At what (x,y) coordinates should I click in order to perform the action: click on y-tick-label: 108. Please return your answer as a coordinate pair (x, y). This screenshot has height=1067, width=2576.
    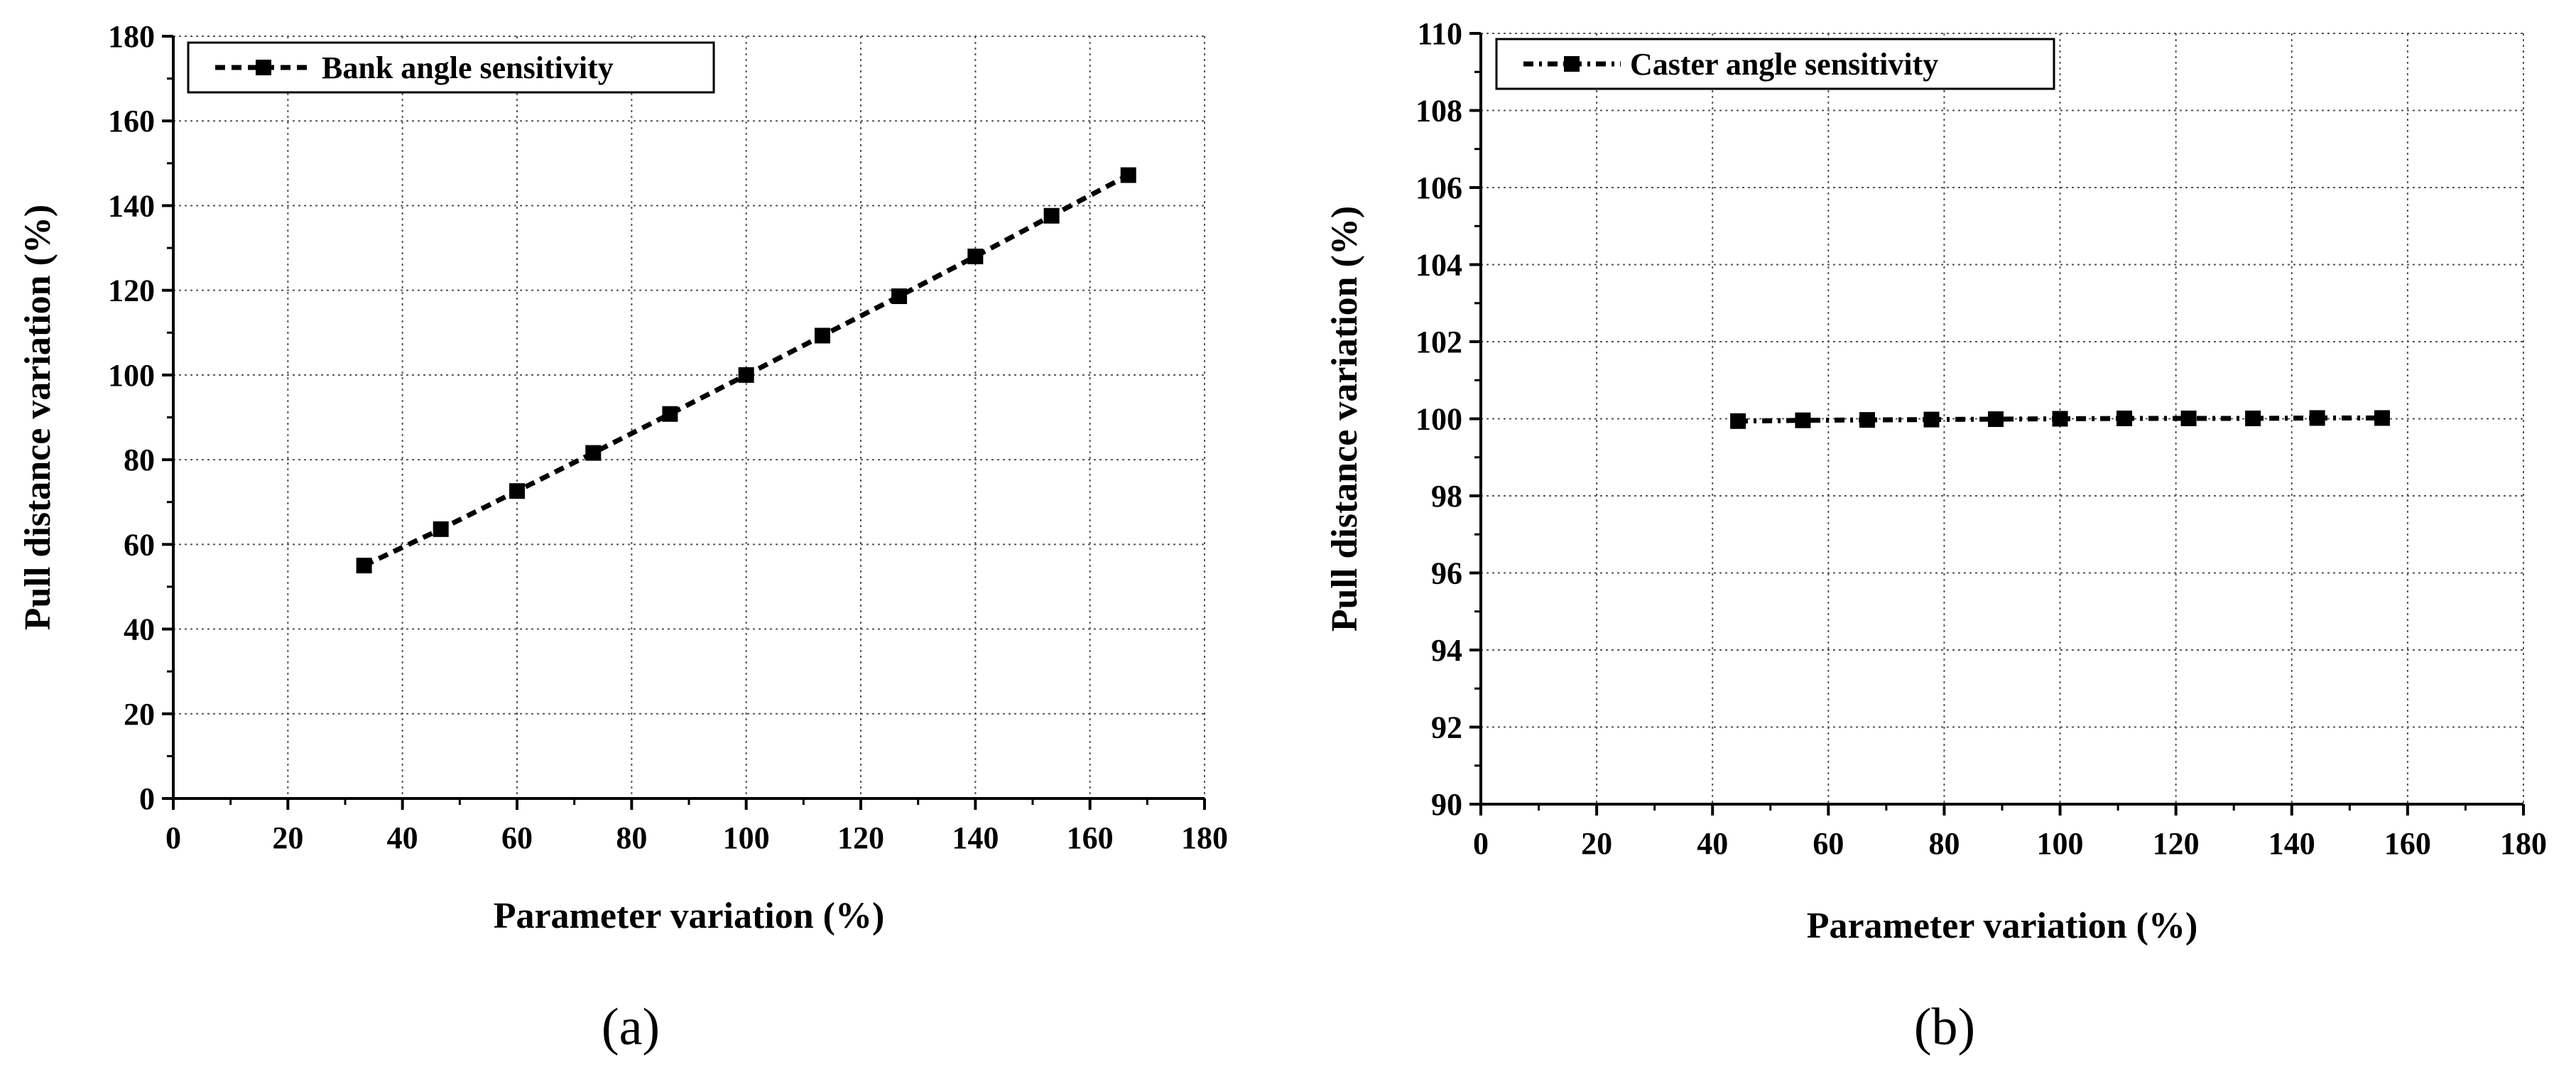
    Looking at the image, I should click on (1439, 112).